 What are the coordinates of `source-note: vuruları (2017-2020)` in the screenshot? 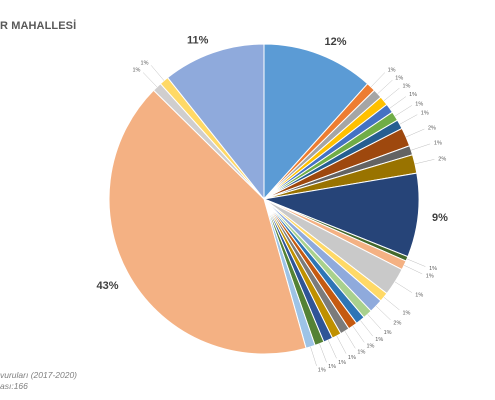 It's located at (39, 375).